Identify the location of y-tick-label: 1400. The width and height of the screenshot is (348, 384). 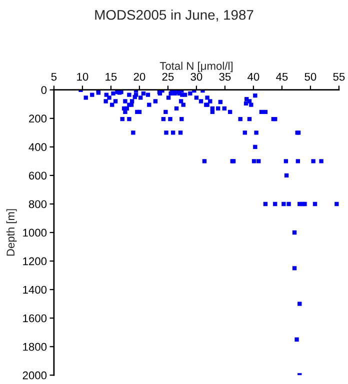
(35, 290).